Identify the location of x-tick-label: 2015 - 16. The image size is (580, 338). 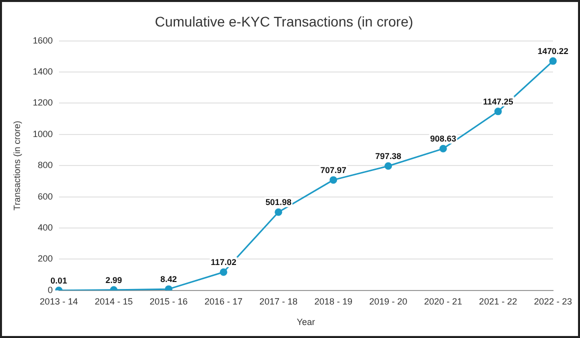
(169, 301).